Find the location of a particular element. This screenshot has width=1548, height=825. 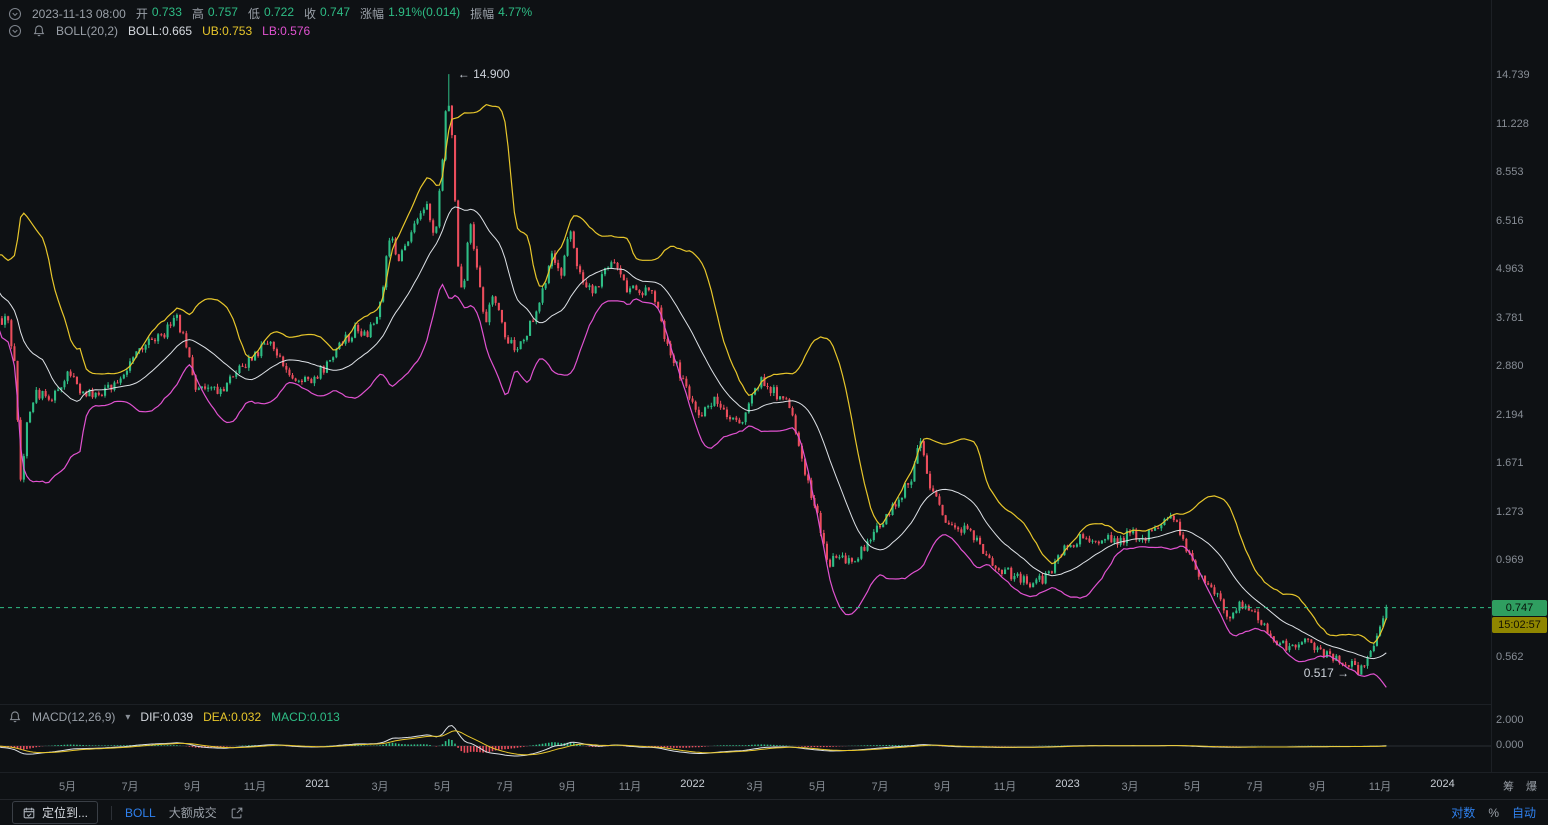

price-axis-tick: 1.671 is located at coordinates (1510, 463).